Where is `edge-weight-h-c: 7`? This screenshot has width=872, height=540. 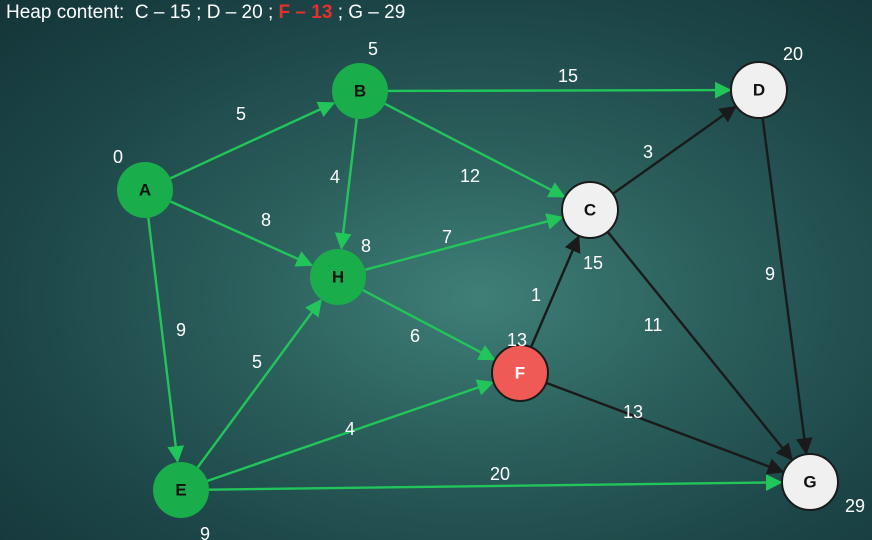
edge-weight-h-c: 7 is located at coordinates (447, 237).